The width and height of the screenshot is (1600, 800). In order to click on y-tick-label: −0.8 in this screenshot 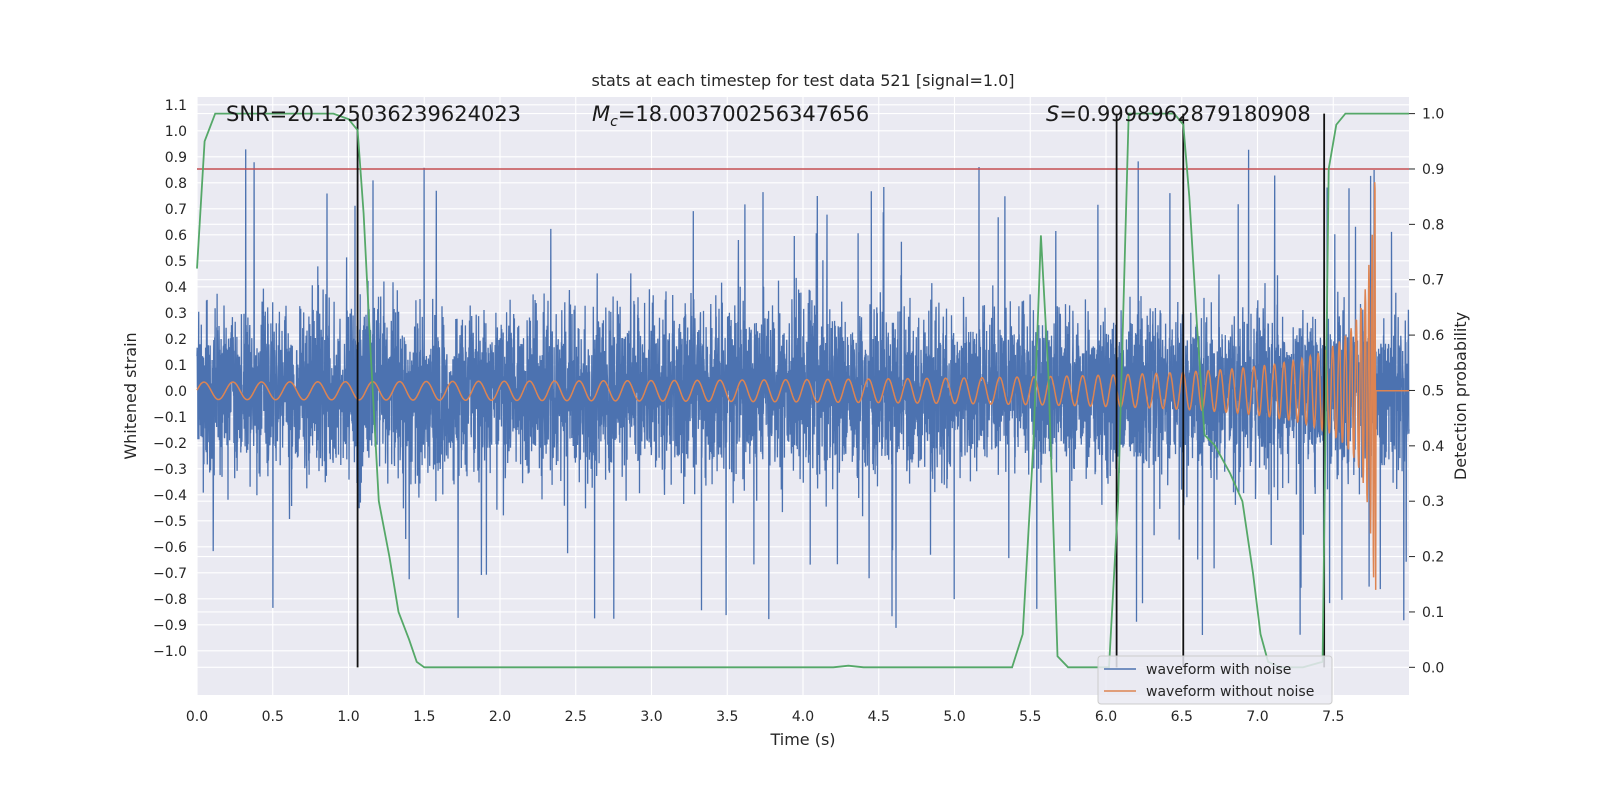, I will do `click(170, 600)`.